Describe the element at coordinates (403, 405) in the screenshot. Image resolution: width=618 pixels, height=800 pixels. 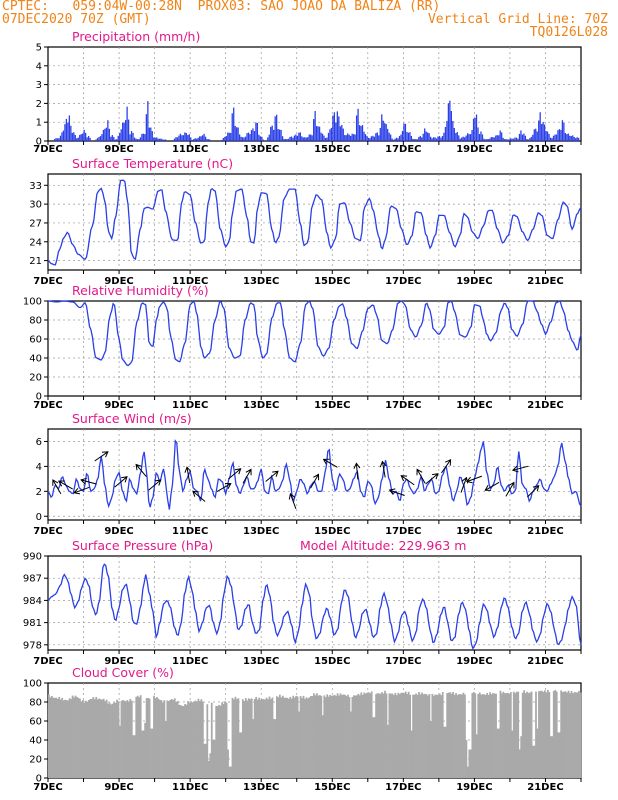
I see `rh-xtick: 17DEC` at that location.